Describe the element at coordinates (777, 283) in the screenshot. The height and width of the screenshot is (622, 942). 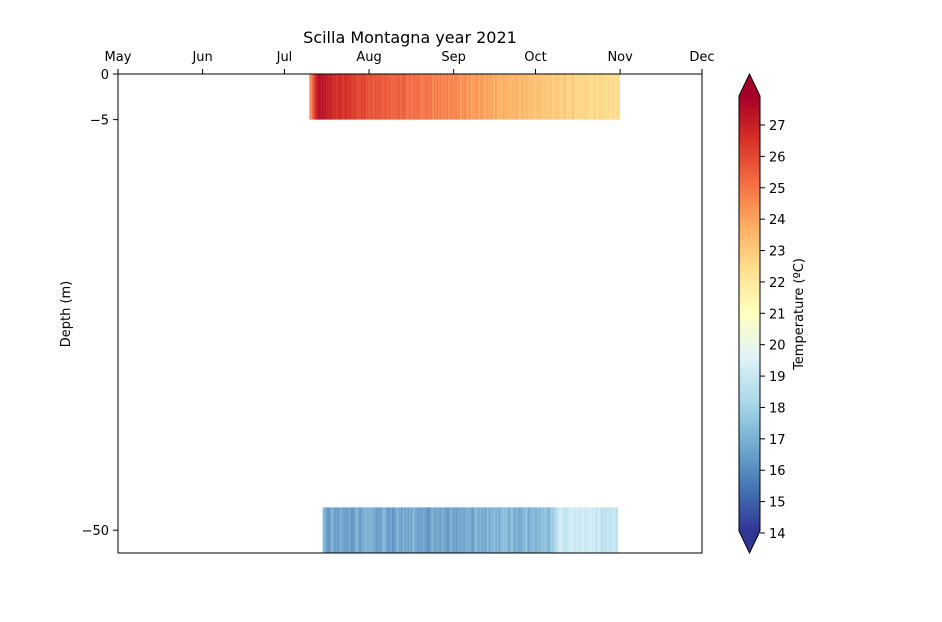
I see `colorbar-tick-label: 22` at that location.